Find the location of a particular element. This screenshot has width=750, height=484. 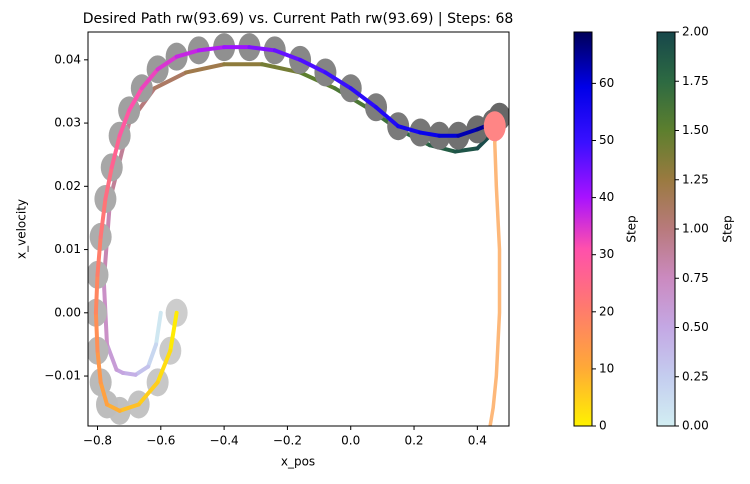

x-tick-label: −0.4 is located at coordinates (224, 441).